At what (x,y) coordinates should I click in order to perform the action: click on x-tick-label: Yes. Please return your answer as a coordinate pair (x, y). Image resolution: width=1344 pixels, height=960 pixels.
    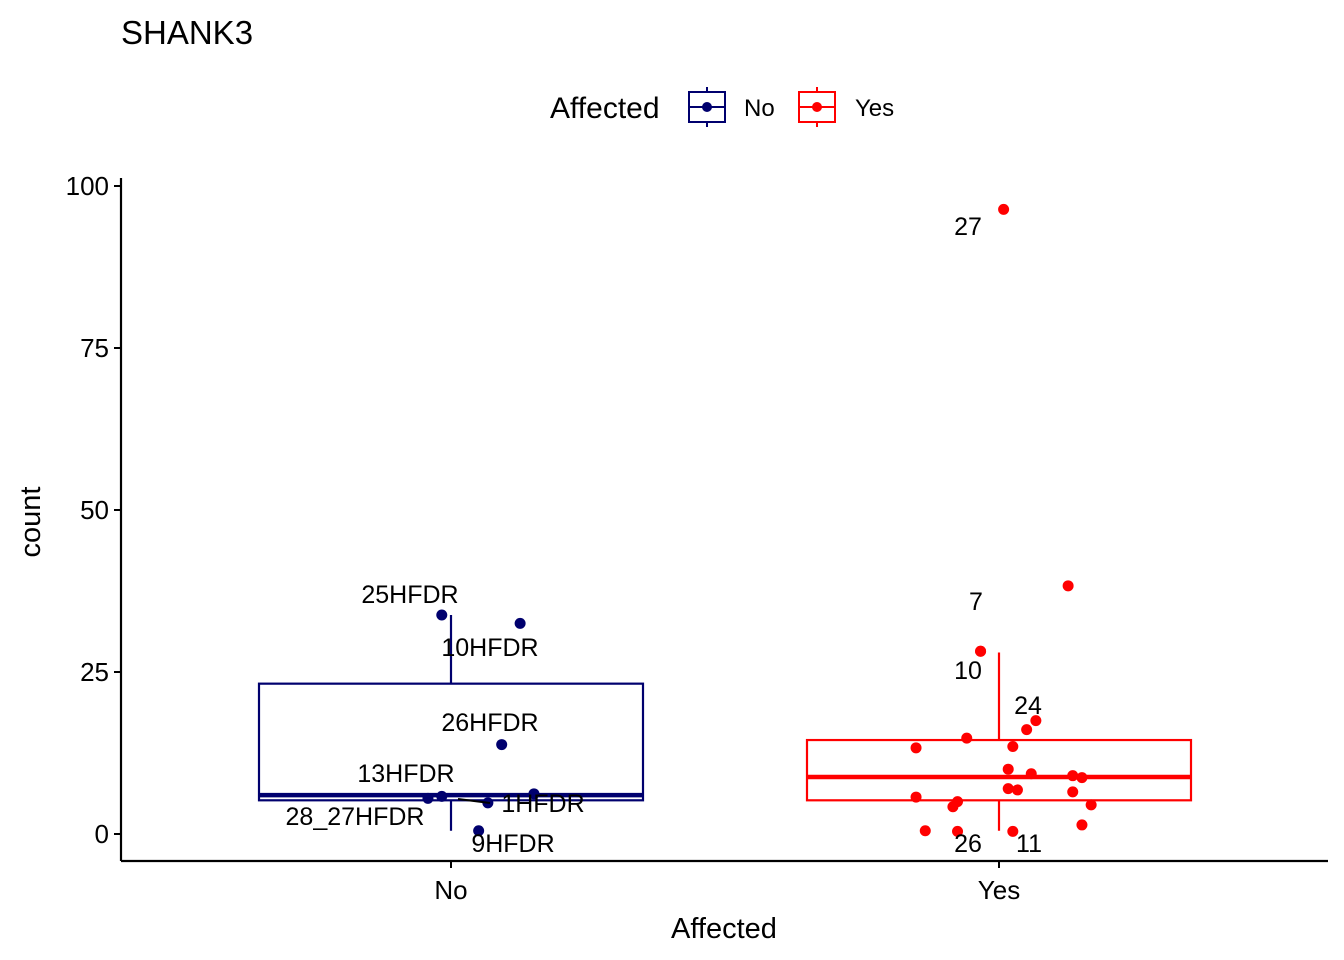
    Looking at the image, I should click on (999, 890).